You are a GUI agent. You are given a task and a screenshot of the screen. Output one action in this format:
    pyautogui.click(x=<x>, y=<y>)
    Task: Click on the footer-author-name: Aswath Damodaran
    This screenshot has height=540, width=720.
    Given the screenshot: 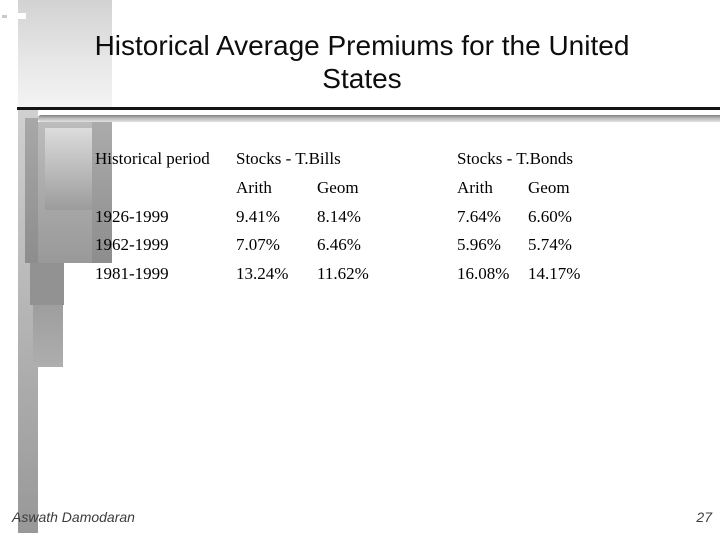 What is the action you would take?
    pyautogui.click(x=73, y=517)
    